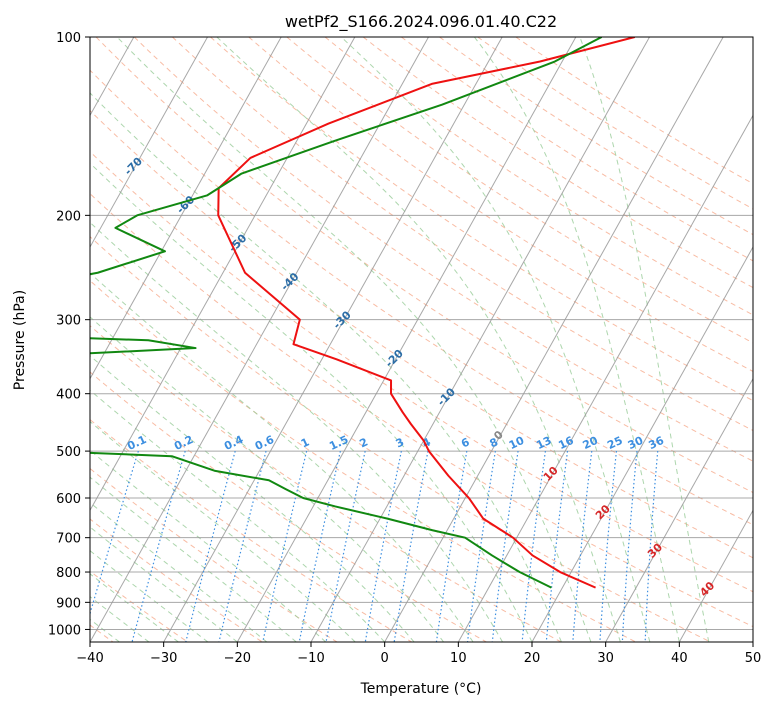 Image resolution: width=775 pixels, height=708 pixels. I want to click on x-tick-label: −30, so click(163, 658).